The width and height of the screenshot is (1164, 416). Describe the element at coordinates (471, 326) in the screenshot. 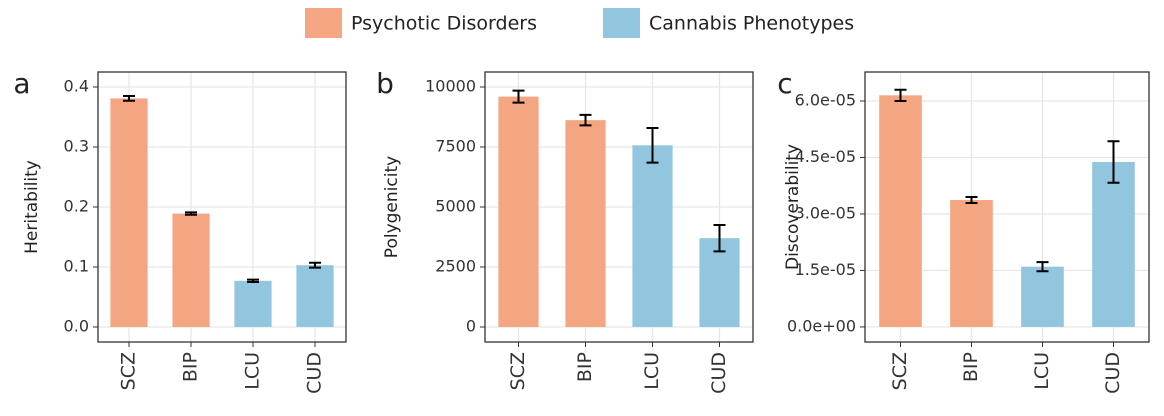

I see `y-tick-label: 0` at that location.